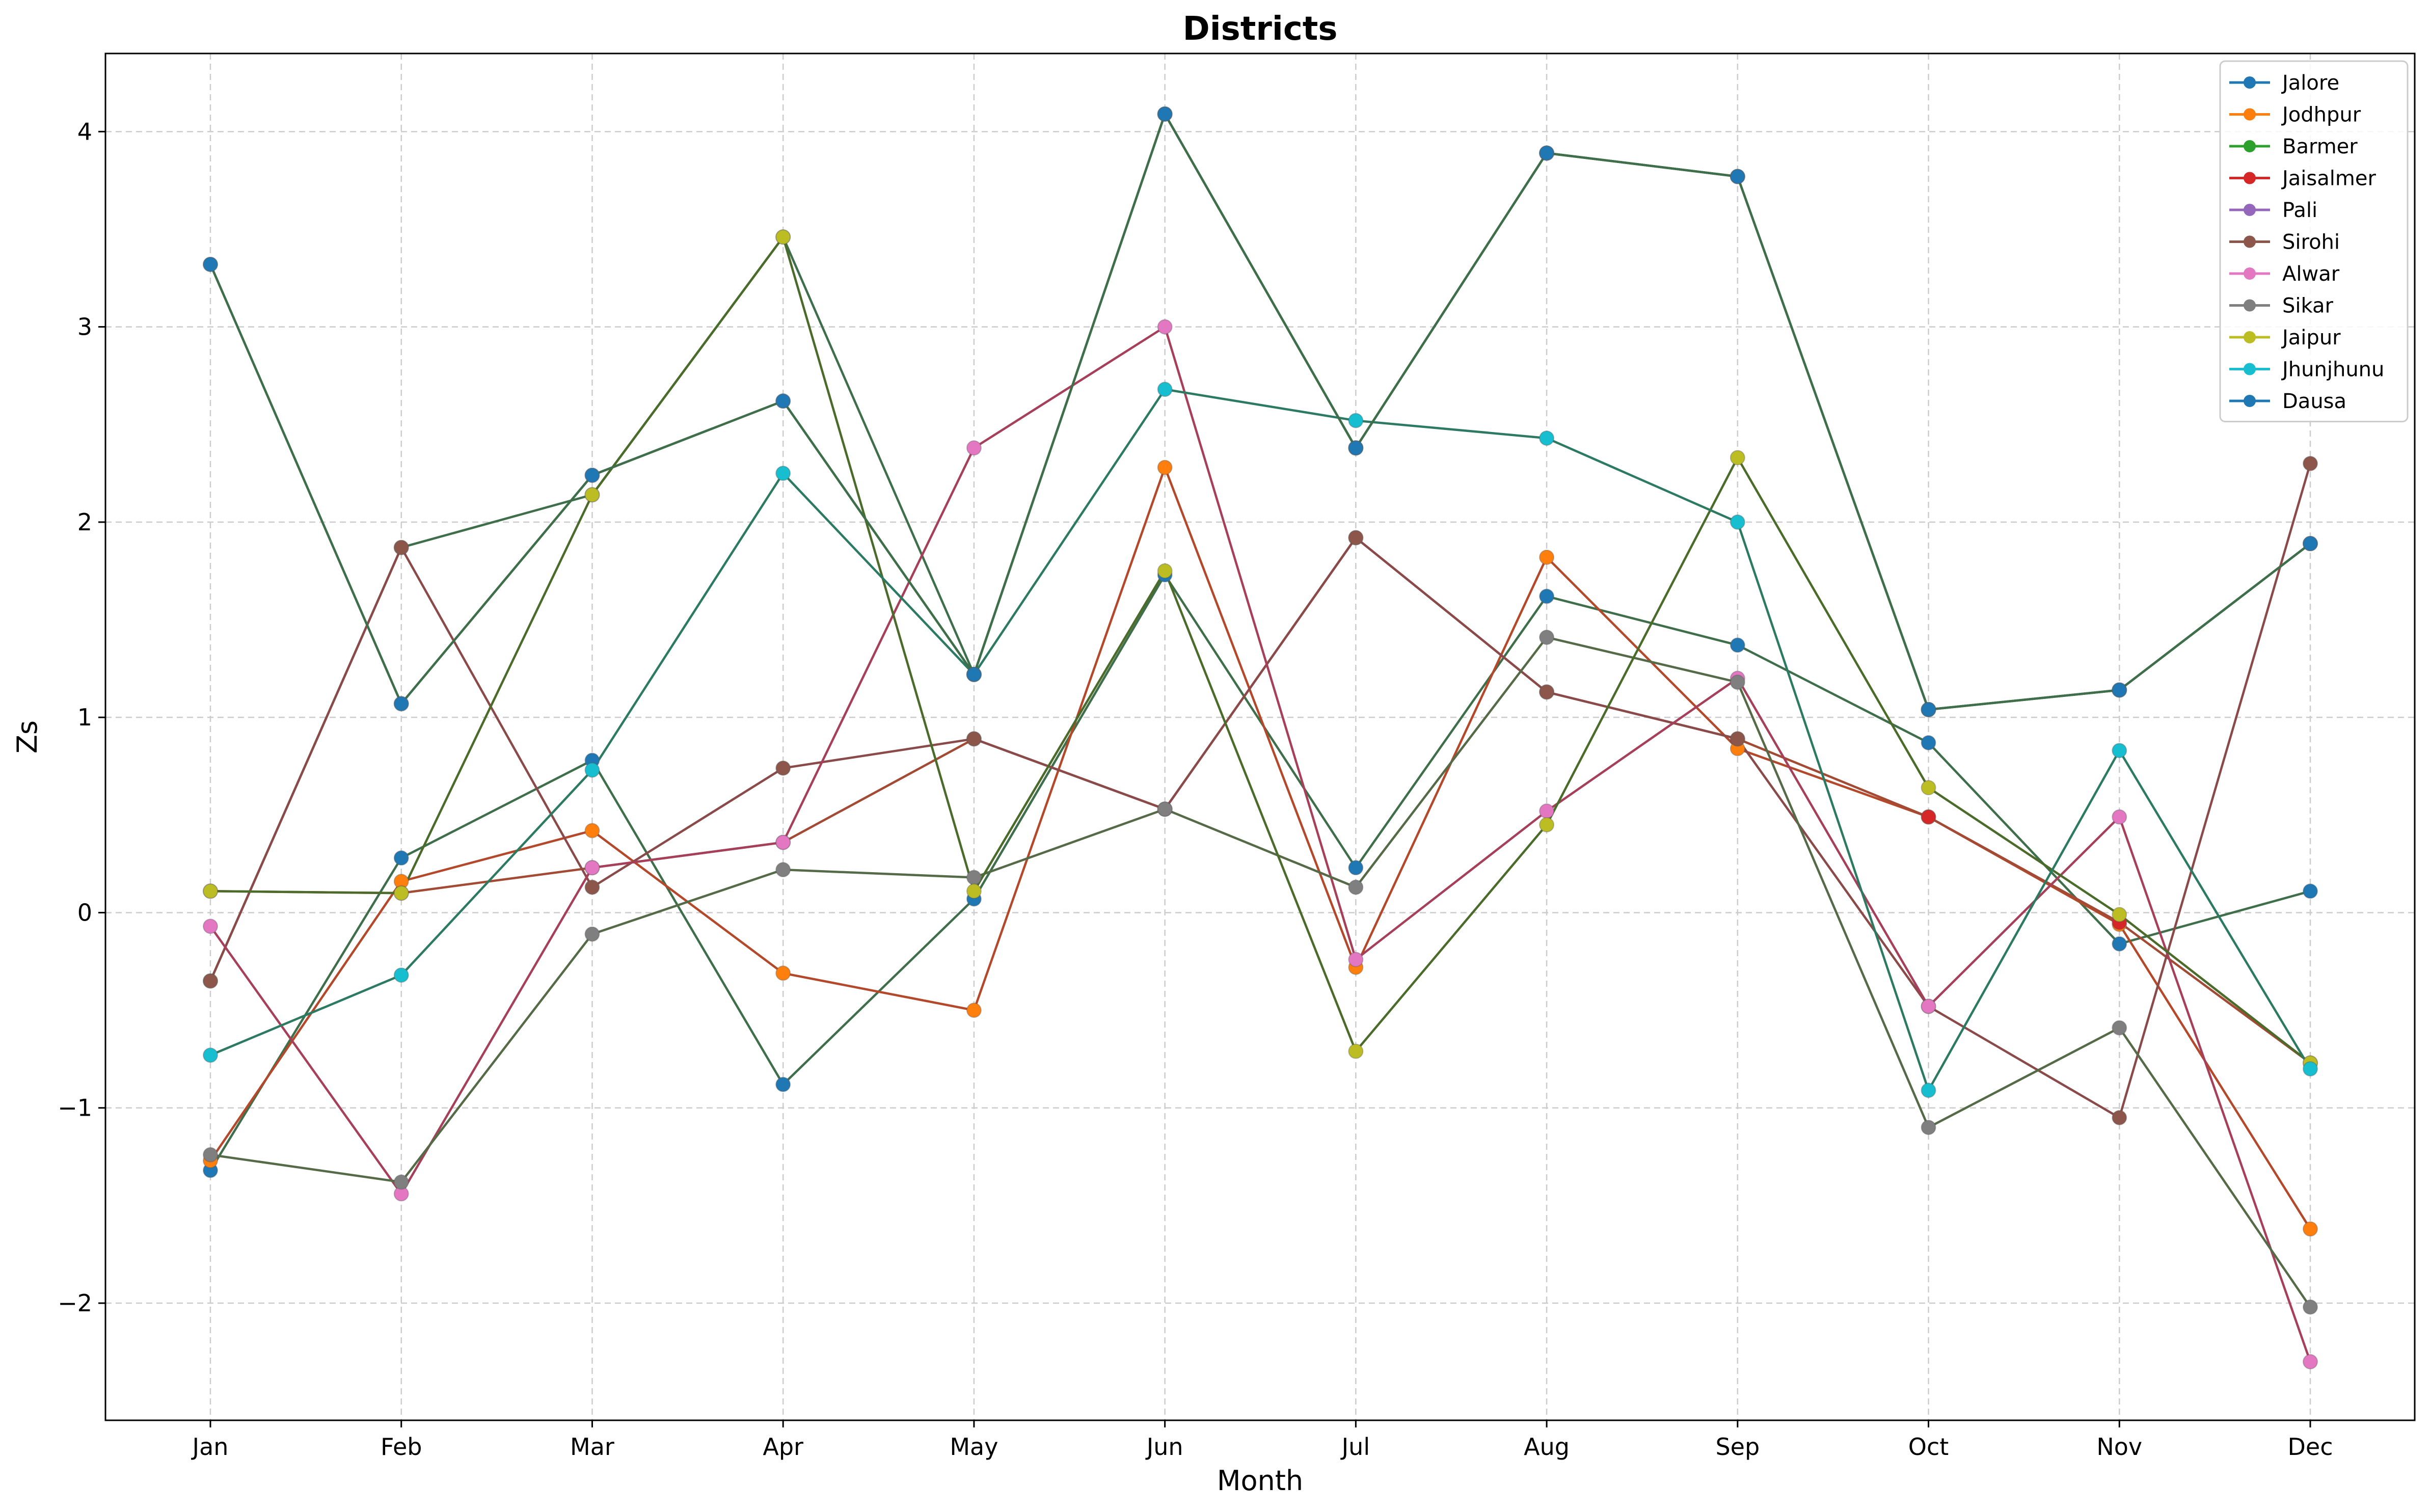 The height and width of the screenshot is (1512, 2430). Describe the element at coordinates (2320, 146) in the screenshot. I see `legend-label-barmer: Barmer` at that location.